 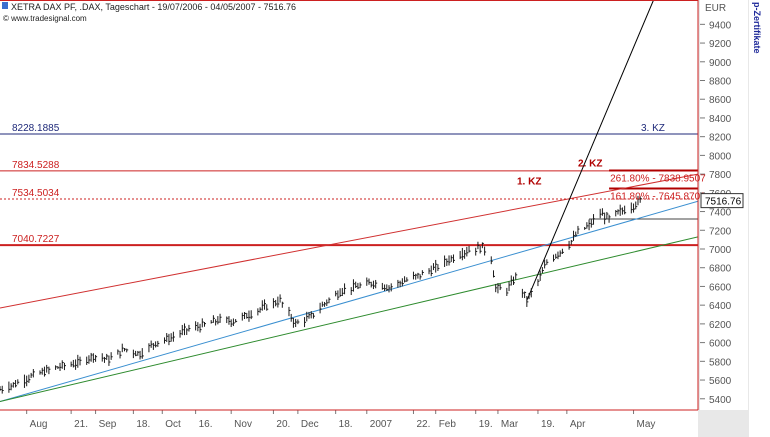 I want to click on y-tick-label: 9000, so click(x=720, y=63).